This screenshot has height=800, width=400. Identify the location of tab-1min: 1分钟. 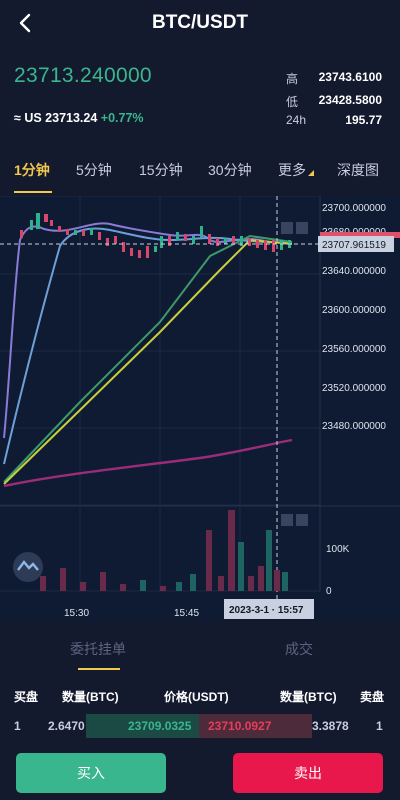
(32, 170).